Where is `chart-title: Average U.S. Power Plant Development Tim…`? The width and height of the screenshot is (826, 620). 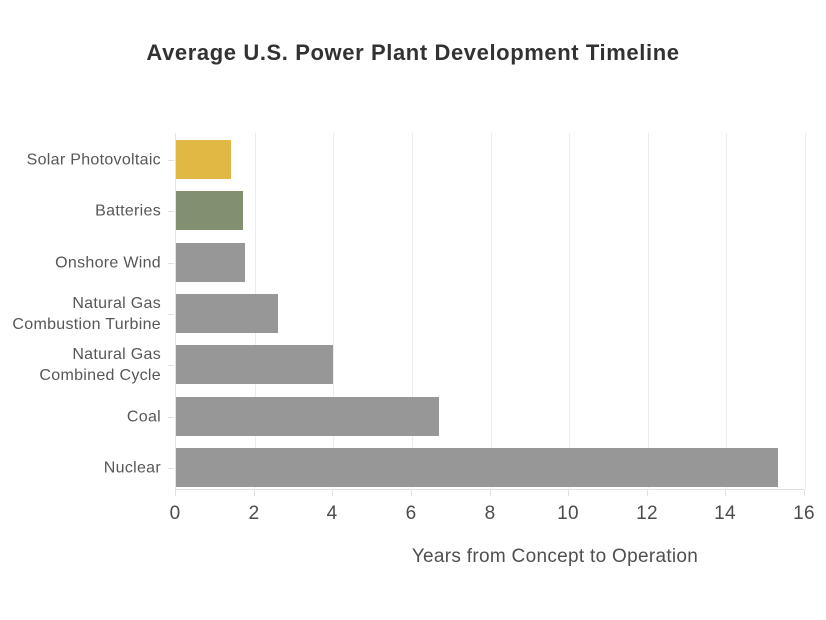 chart-title: Average U.S. Power Plant Development Tim… is located at coordinates (413, 52).